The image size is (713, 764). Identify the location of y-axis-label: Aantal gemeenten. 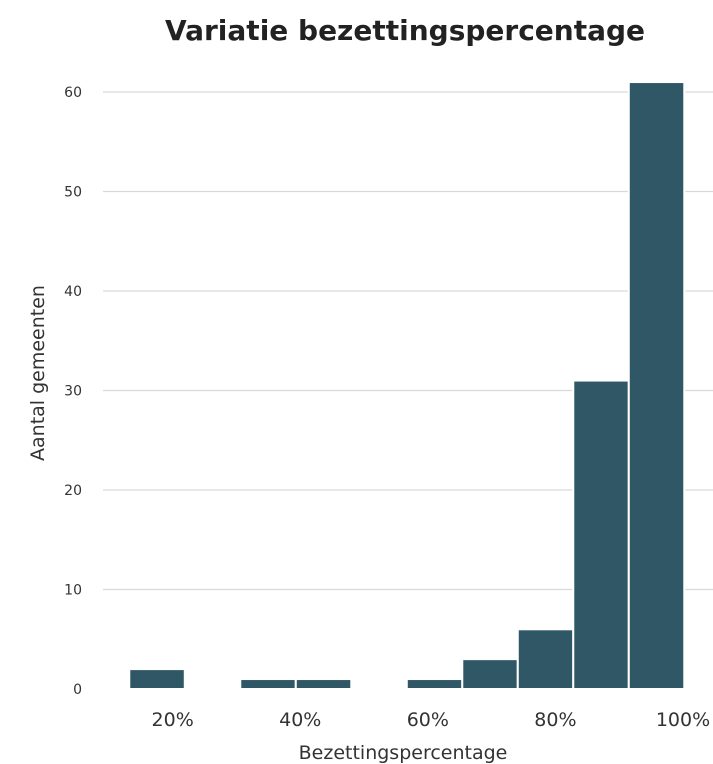
(38, 373).